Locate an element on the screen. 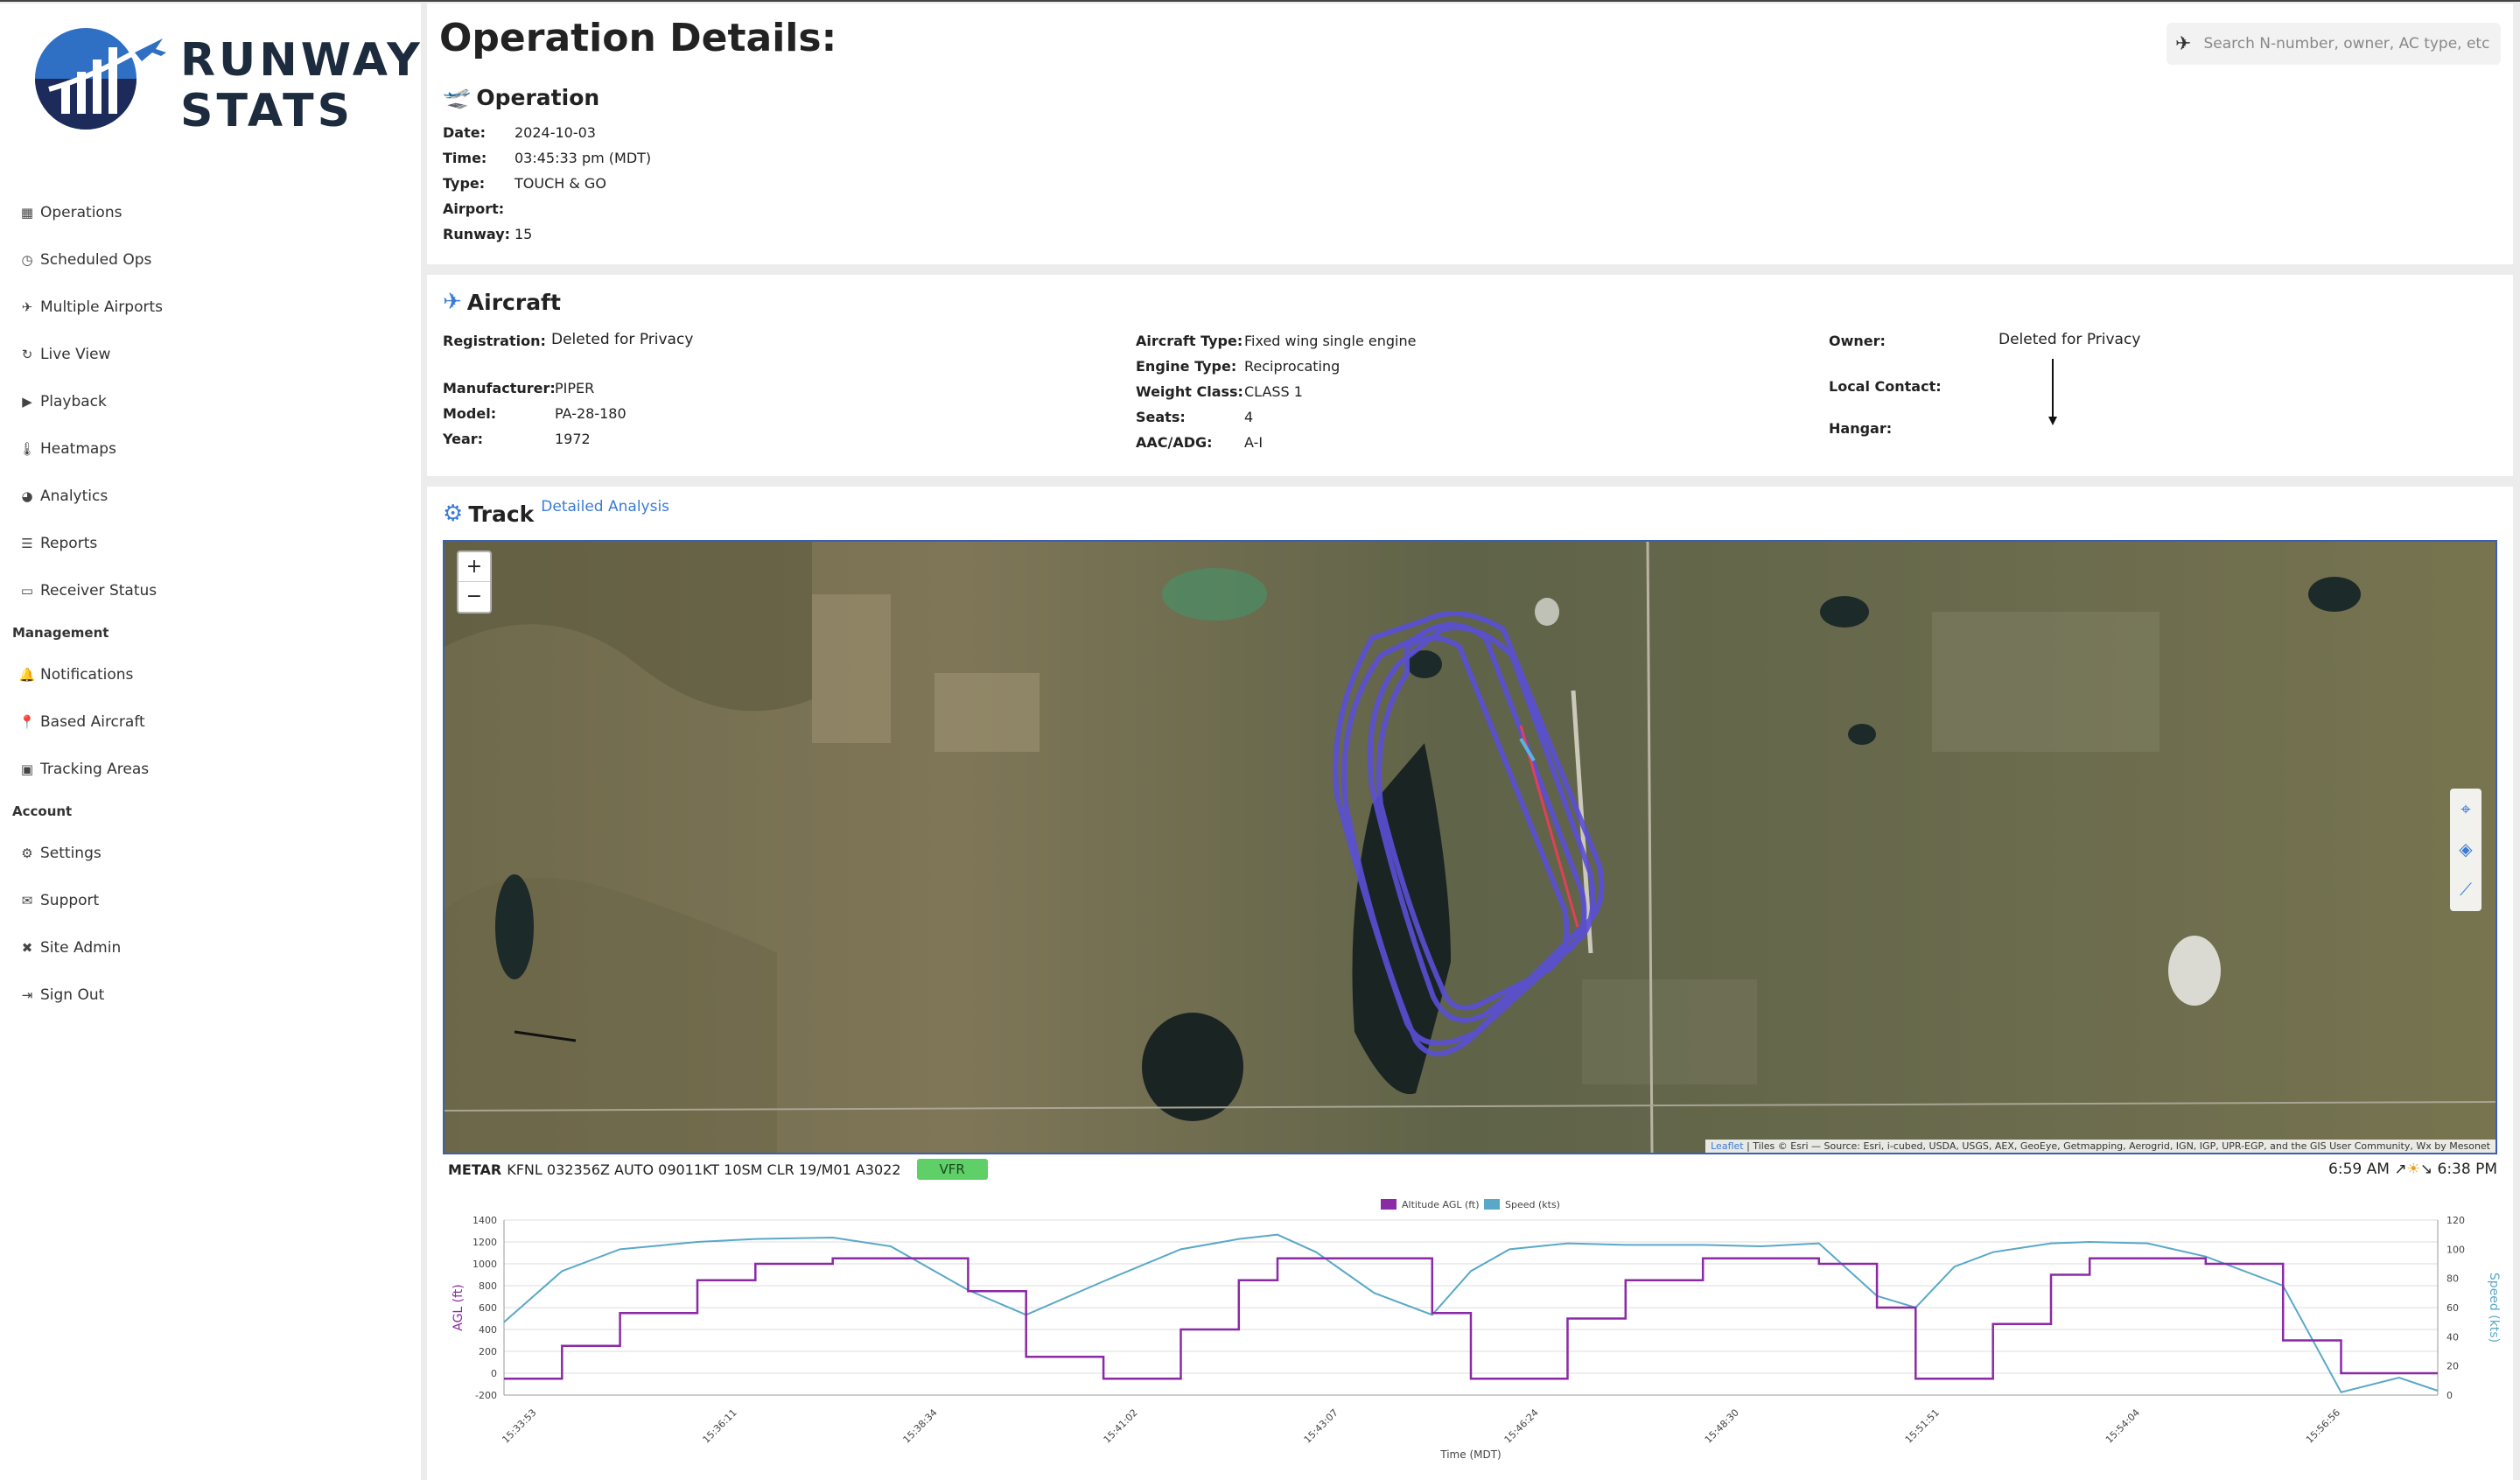 This screenshot has width=2520, height=1480. ac-registration-value: Deleted for Privacy is located at coordinates (622, 339).